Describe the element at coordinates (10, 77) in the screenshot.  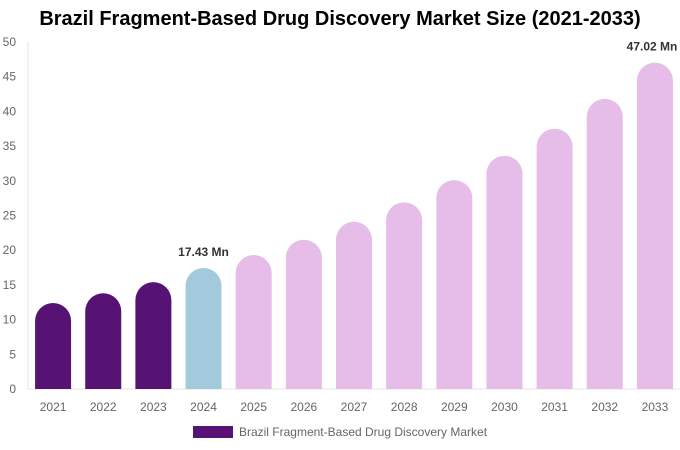
I see `y-tick-label: 45` at that location.